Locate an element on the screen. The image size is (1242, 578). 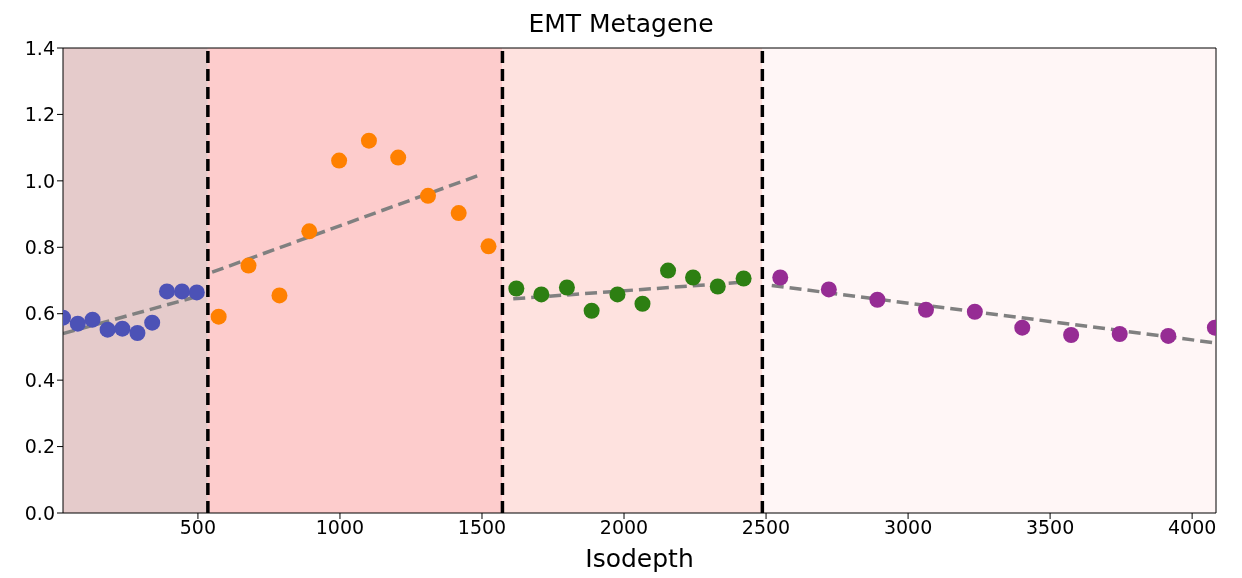
x-tick-label: 2500 is located at coordinates (766, 527).